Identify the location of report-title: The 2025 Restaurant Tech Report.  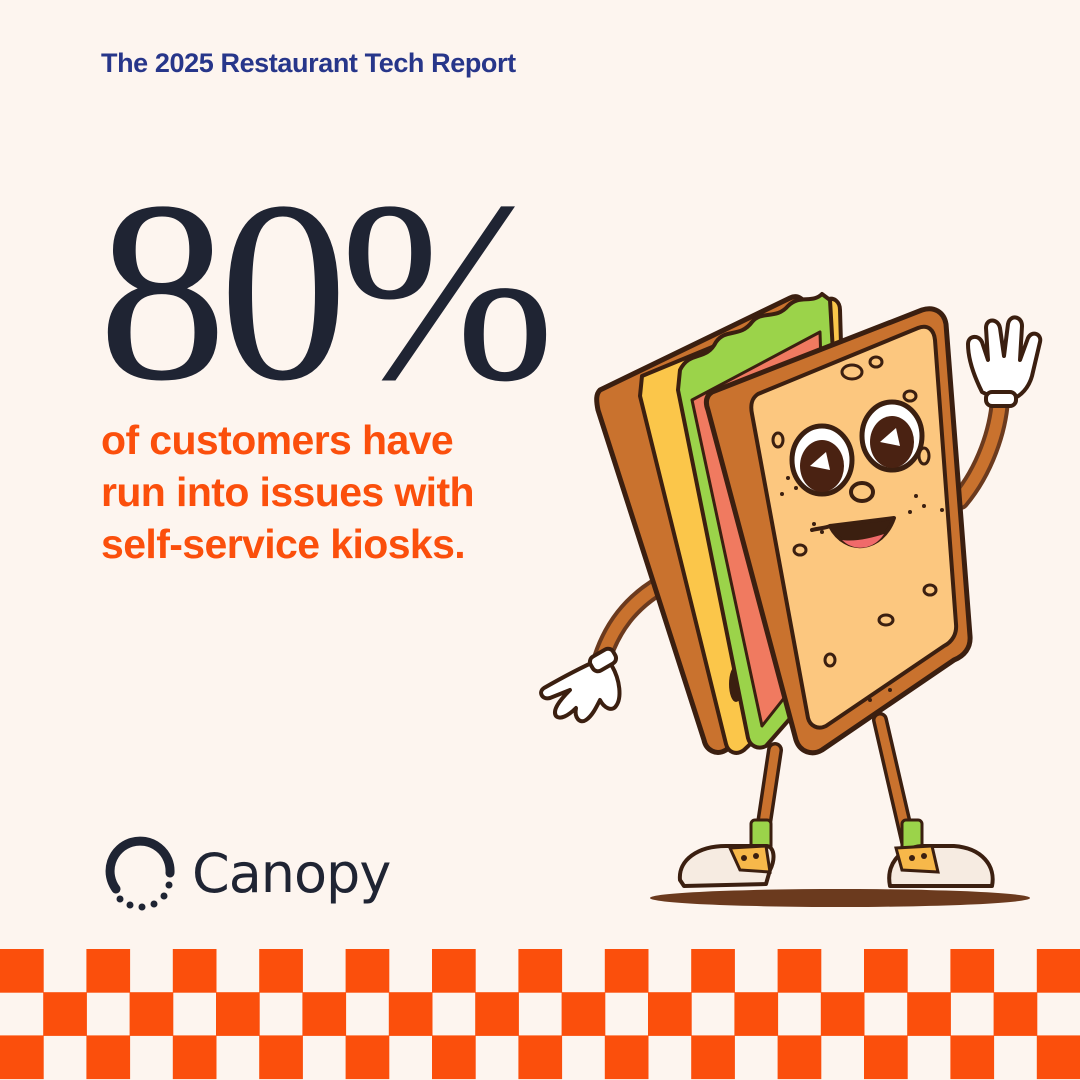
(308, 63).